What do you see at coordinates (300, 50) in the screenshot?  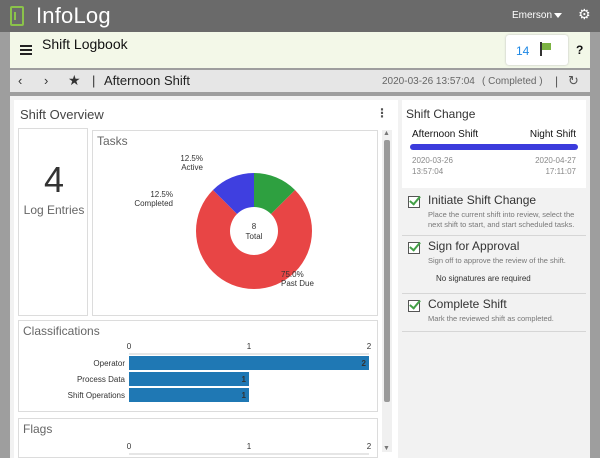 I see `app-bar: Shift Logbook 14 ?` at bounding box center [300, 50].